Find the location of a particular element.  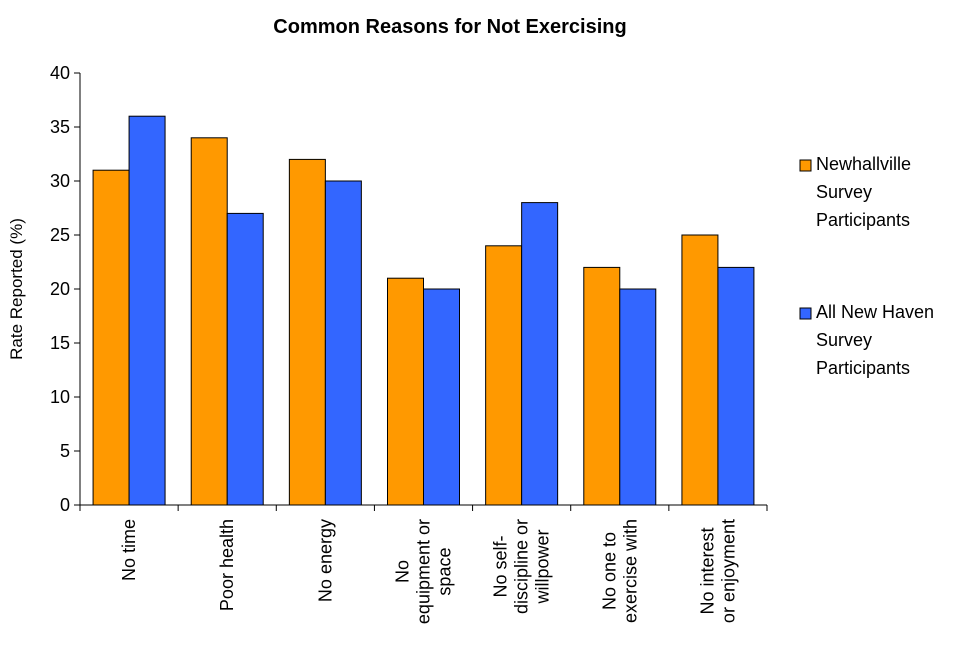

x-tick-label: No energy is located at coordinates (325, 560).